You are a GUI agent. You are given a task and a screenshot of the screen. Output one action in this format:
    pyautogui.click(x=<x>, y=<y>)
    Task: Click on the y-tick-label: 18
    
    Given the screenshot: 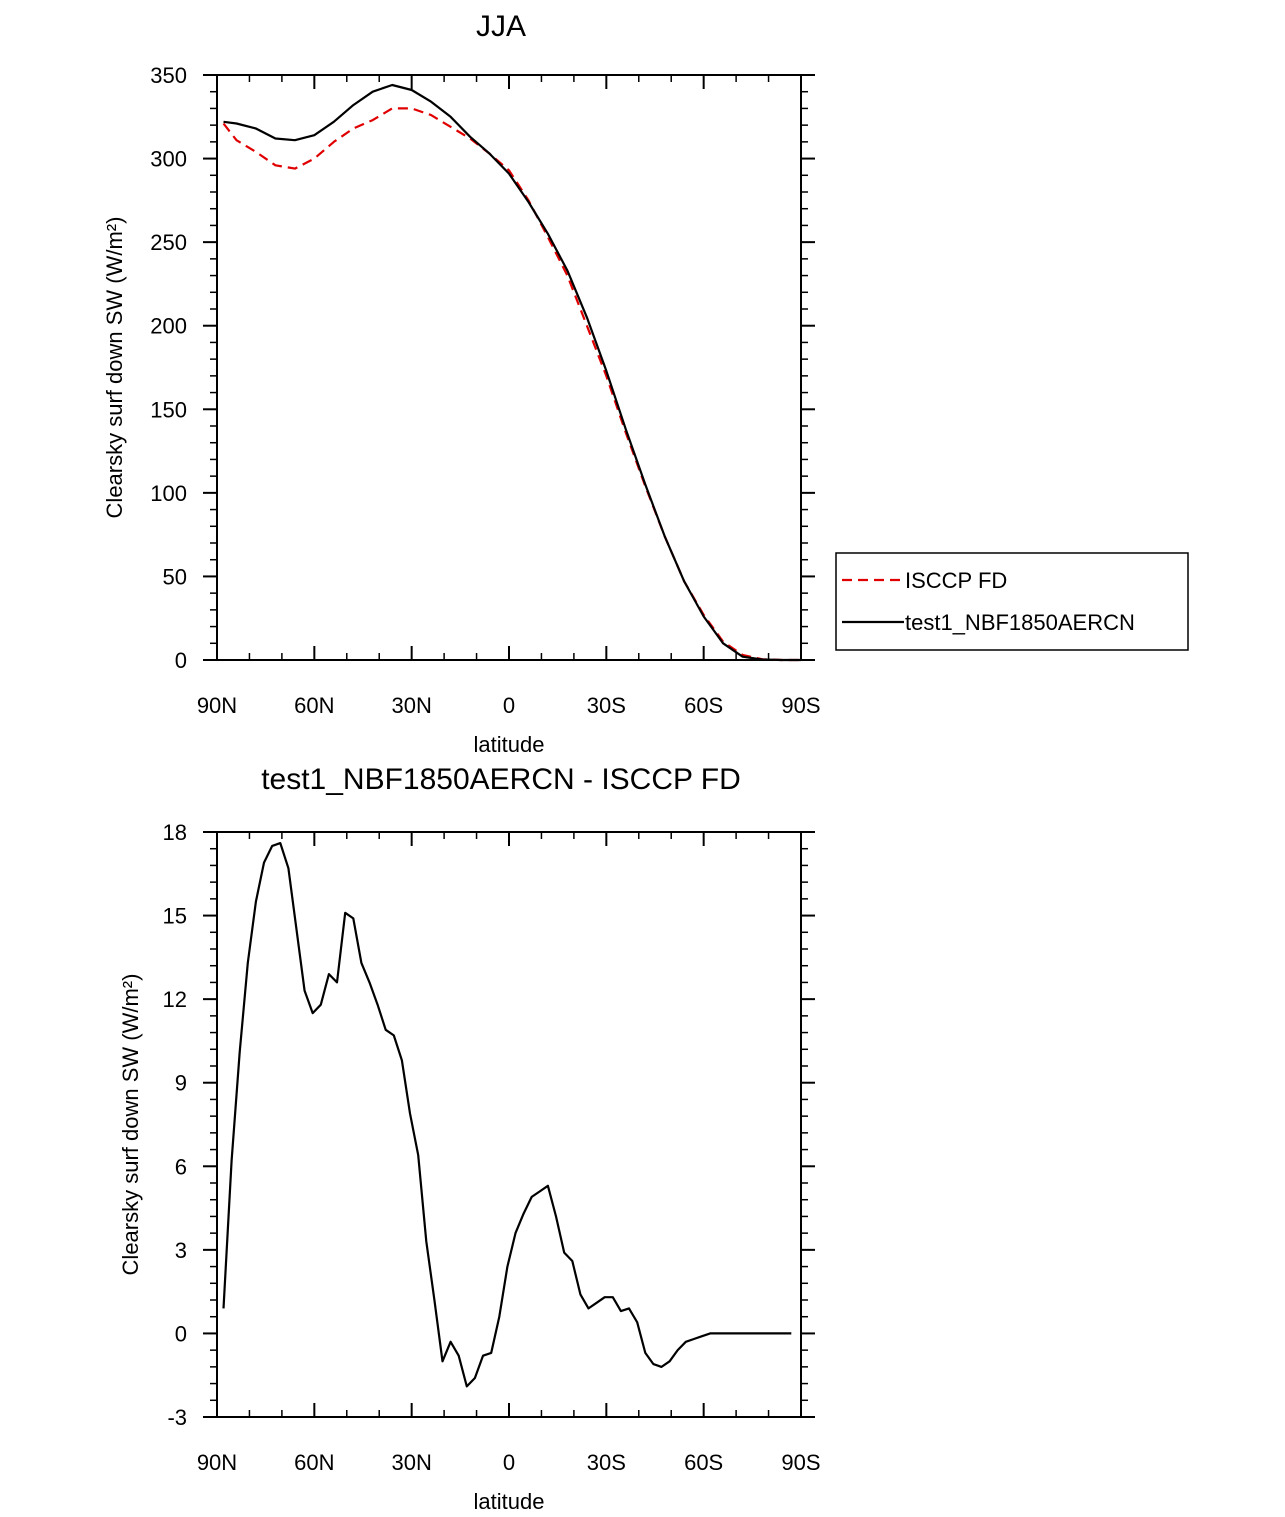 What is the action you would take?
    pyautogui.click(x=175, y=832)
    